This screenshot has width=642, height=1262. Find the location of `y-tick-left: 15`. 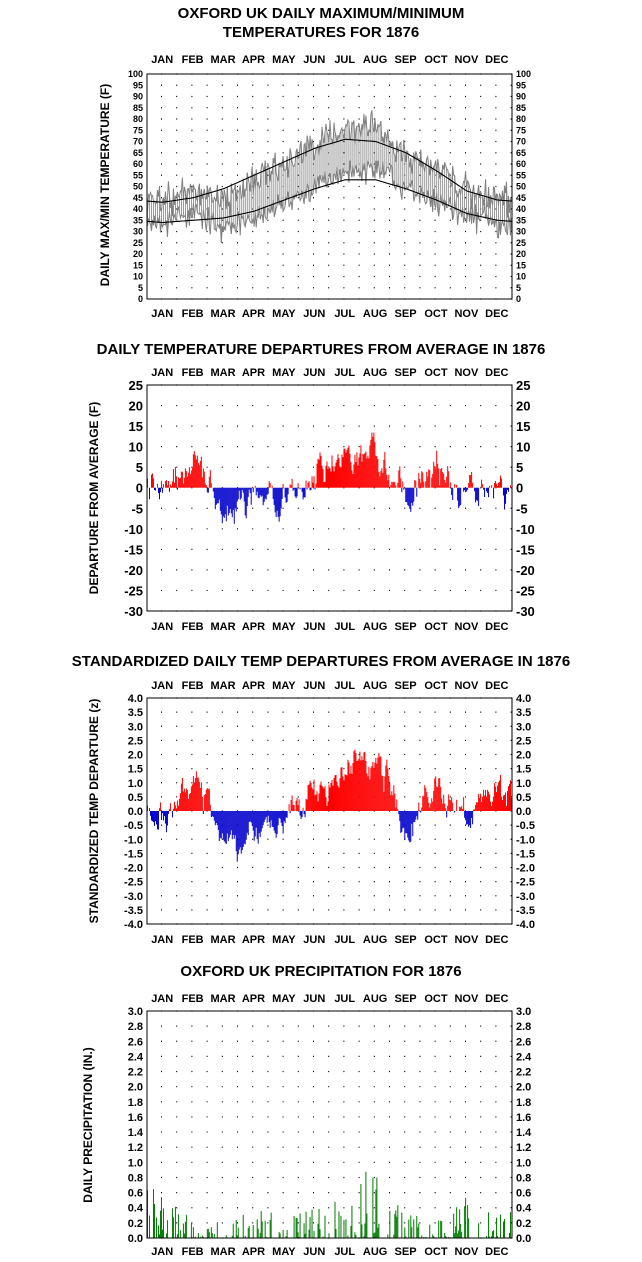

y-tick-left: 15 is located at coordinates (138, 265).